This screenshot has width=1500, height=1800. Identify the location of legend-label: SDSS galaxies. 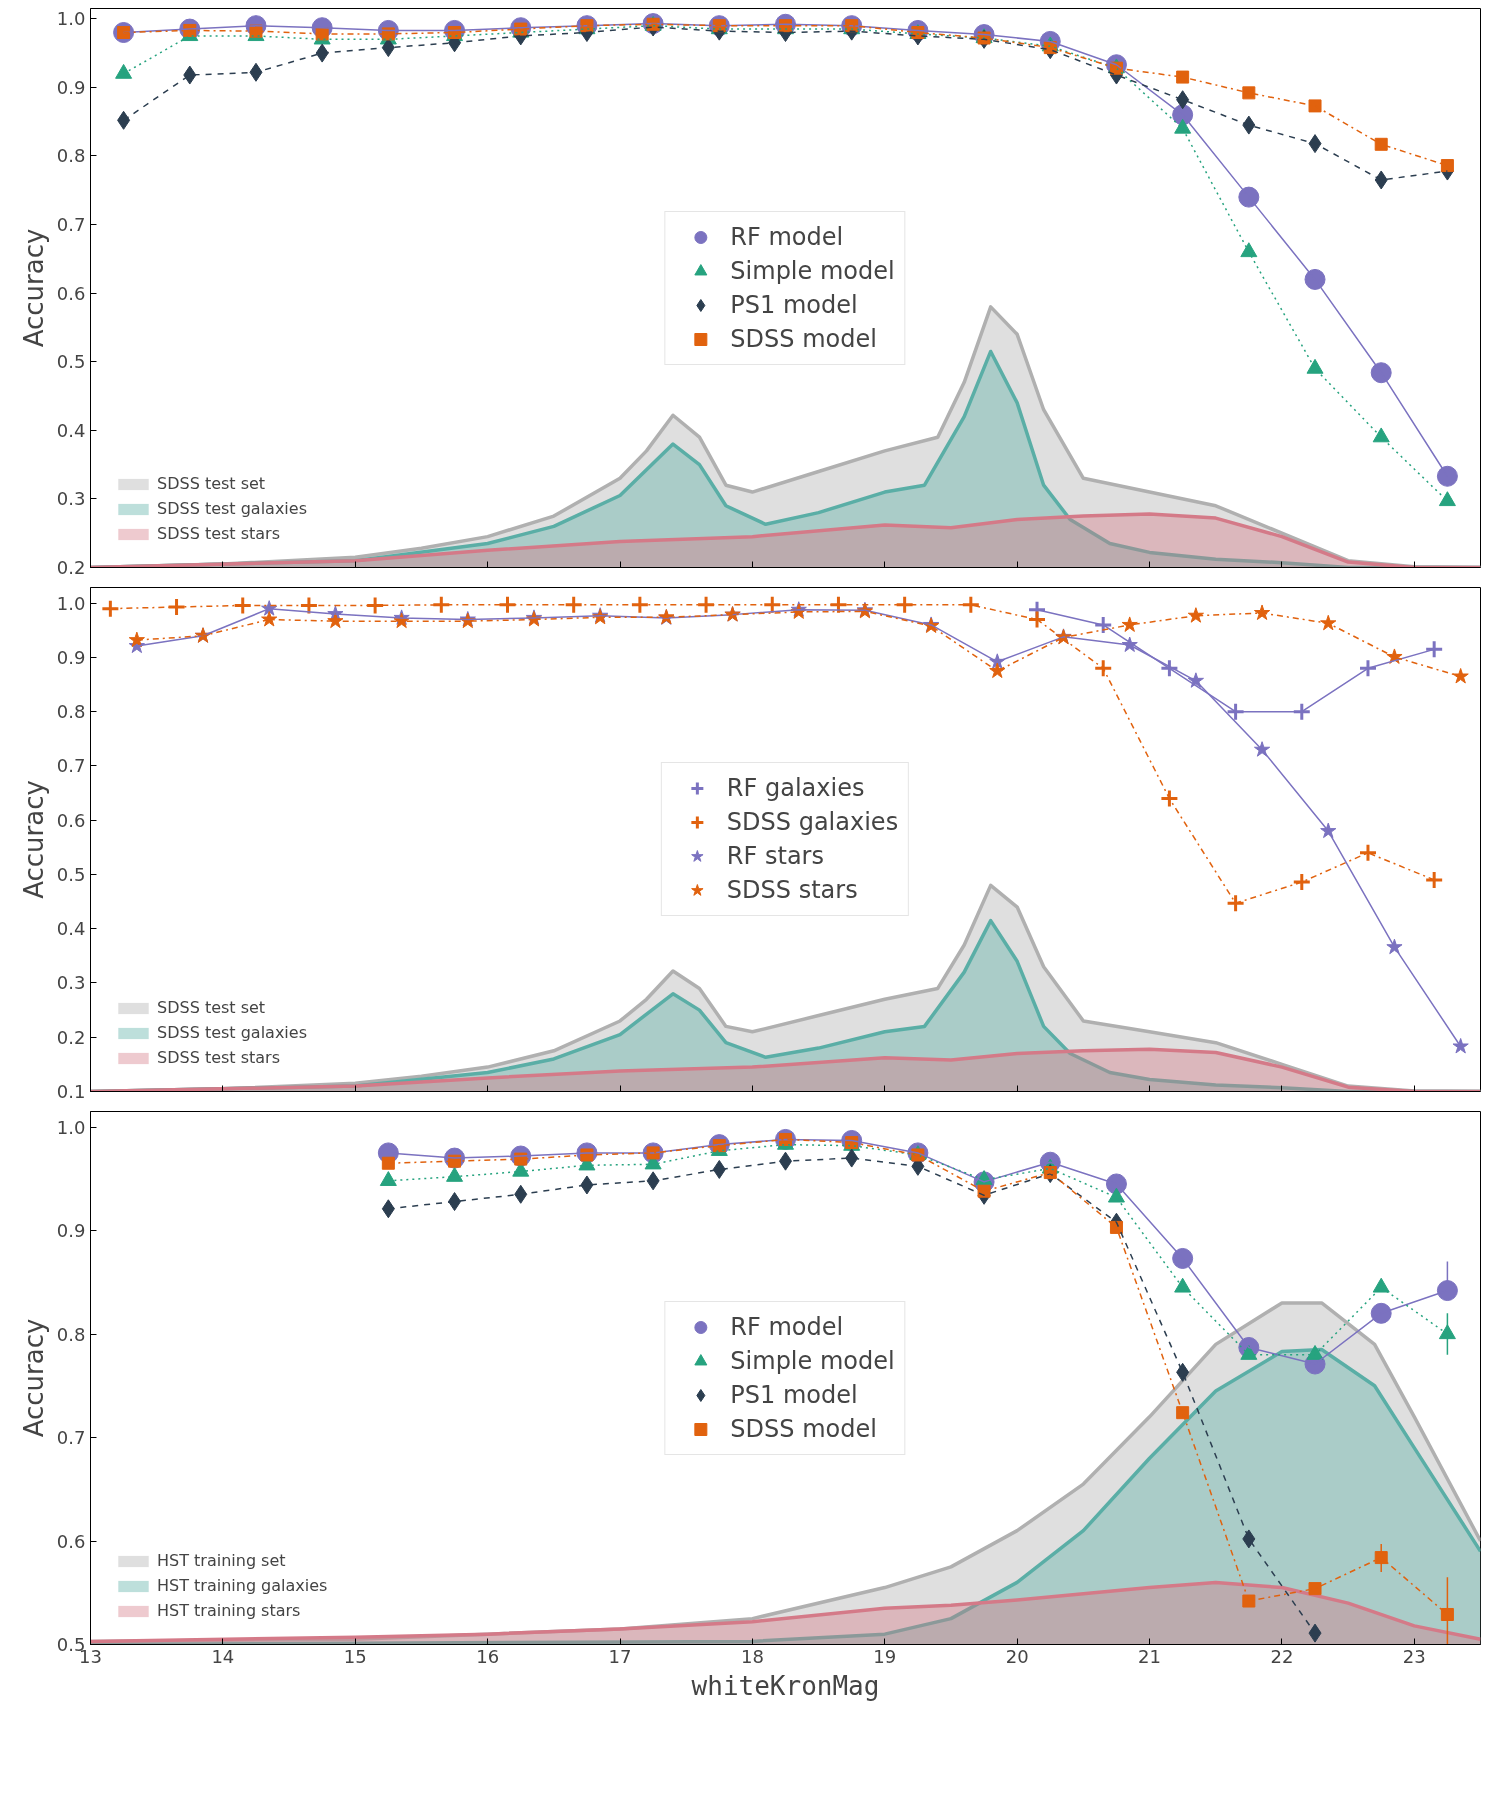
(812, 822).